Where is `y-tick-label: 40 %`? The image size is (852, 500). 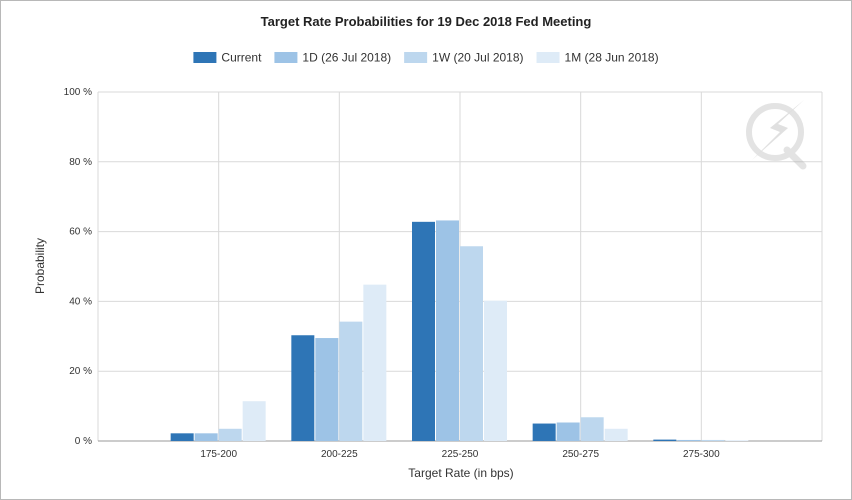
y-tick-label: 40 % is located at coordinates (80, 301).